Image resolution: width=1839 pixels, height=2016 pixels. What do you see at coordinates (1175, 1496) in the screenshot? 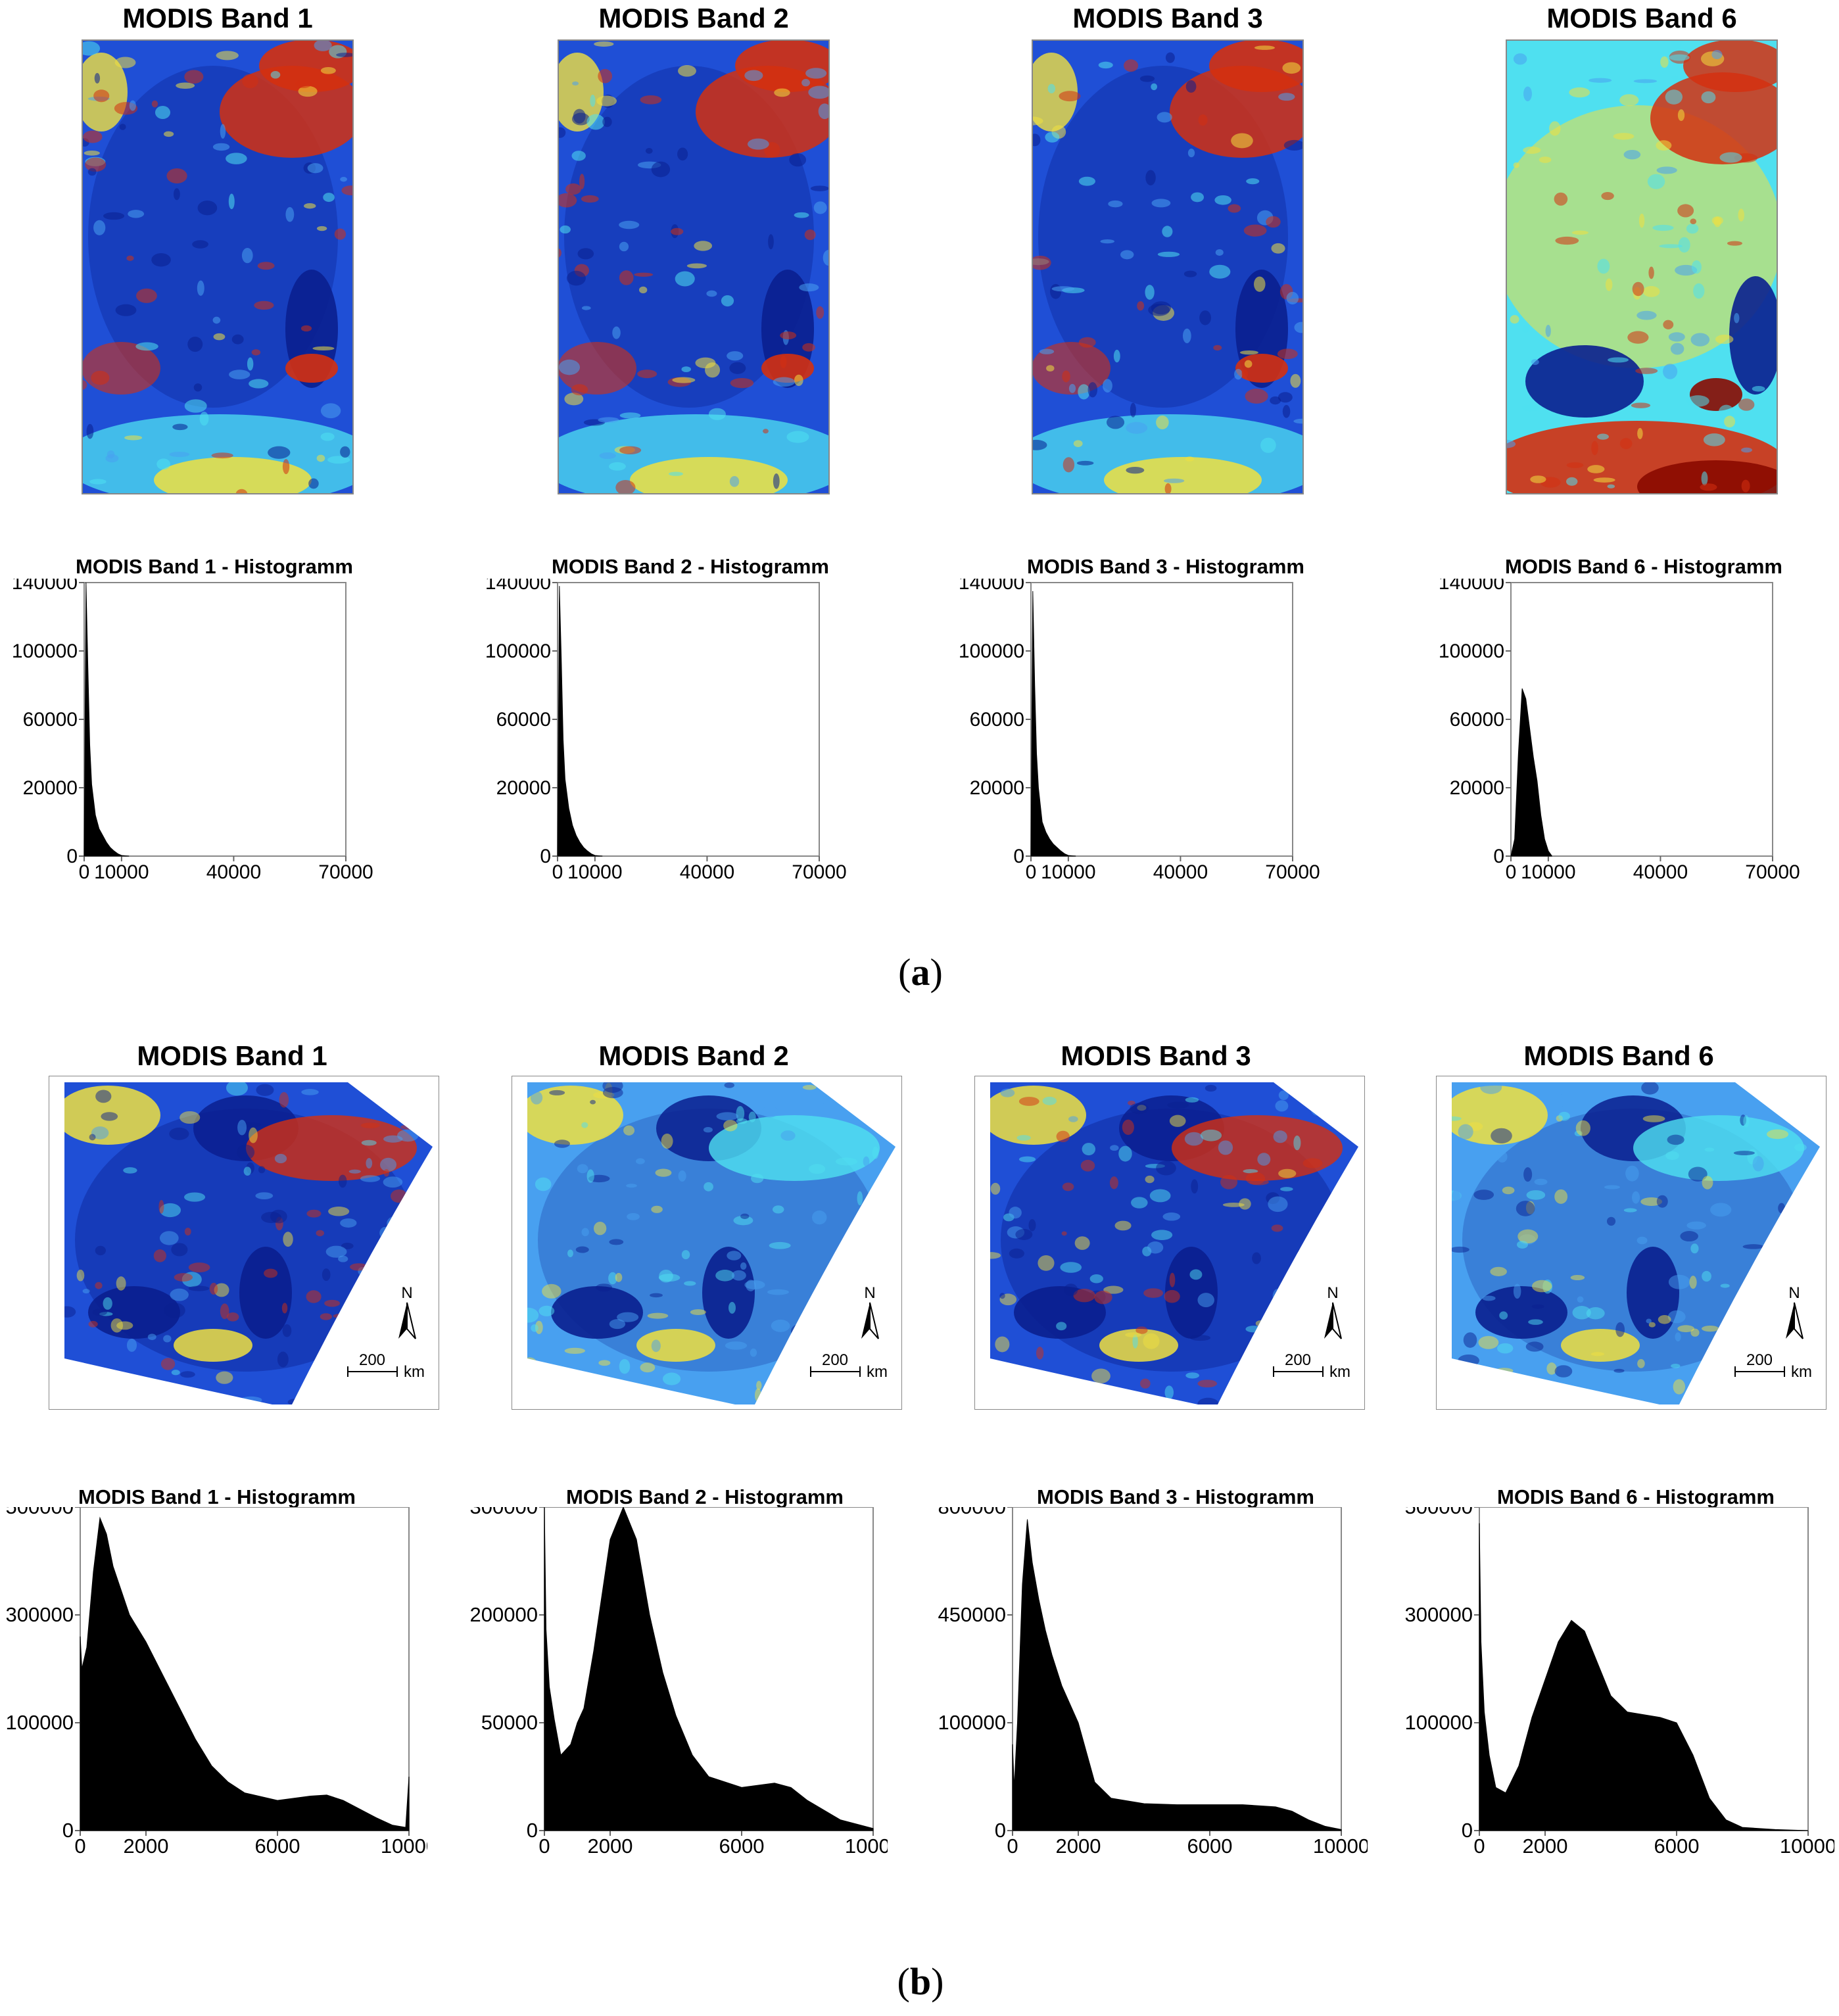
I see `hist-title-b3: MODIS Band 3 - Histogramm` at bounding box center [1175, 1496].